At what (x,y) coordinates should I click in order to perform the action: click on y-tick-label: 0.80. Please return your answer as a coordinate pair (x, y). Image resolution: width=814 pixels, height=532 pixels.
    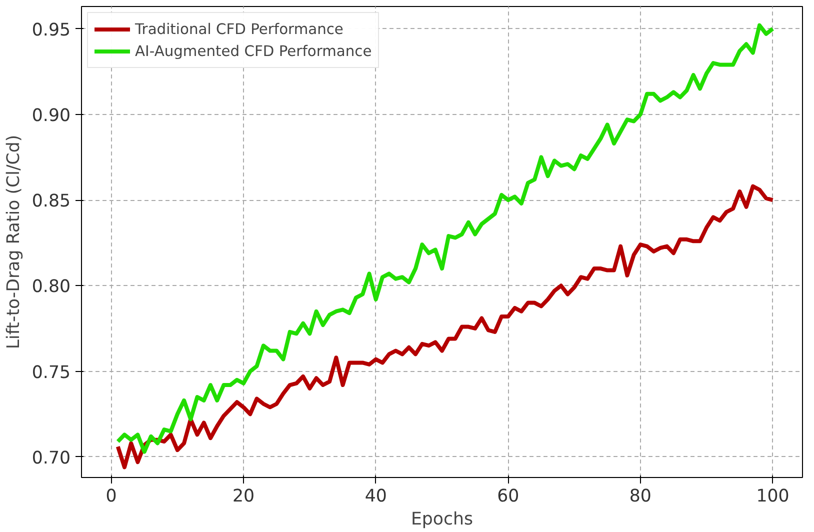
    Looking at the image, I should click on (51, 287).